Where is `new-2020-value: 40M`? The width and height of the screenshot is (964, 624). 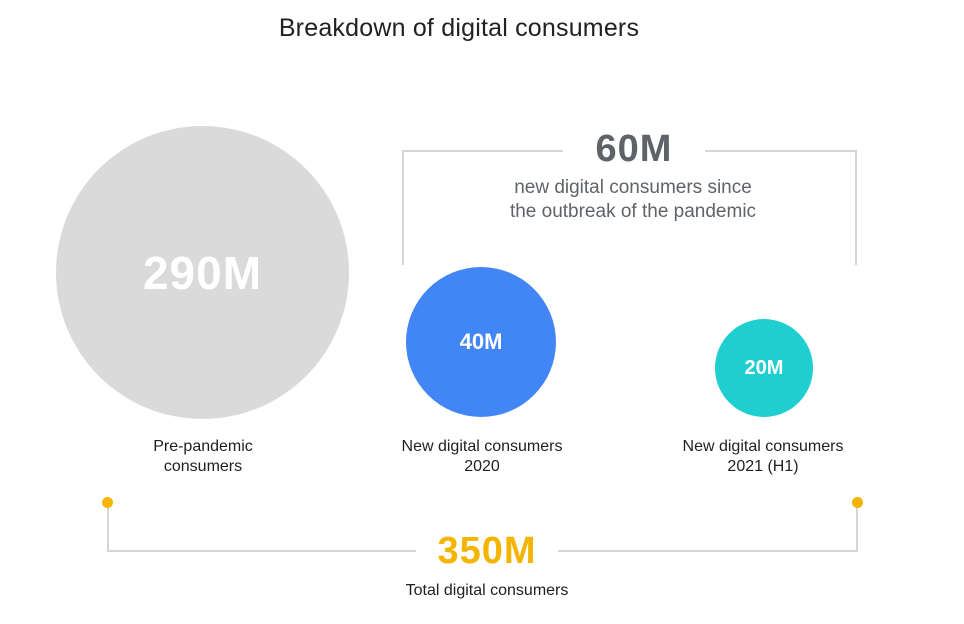 new-2020-value: 40M is located at coordinates (481, 341).